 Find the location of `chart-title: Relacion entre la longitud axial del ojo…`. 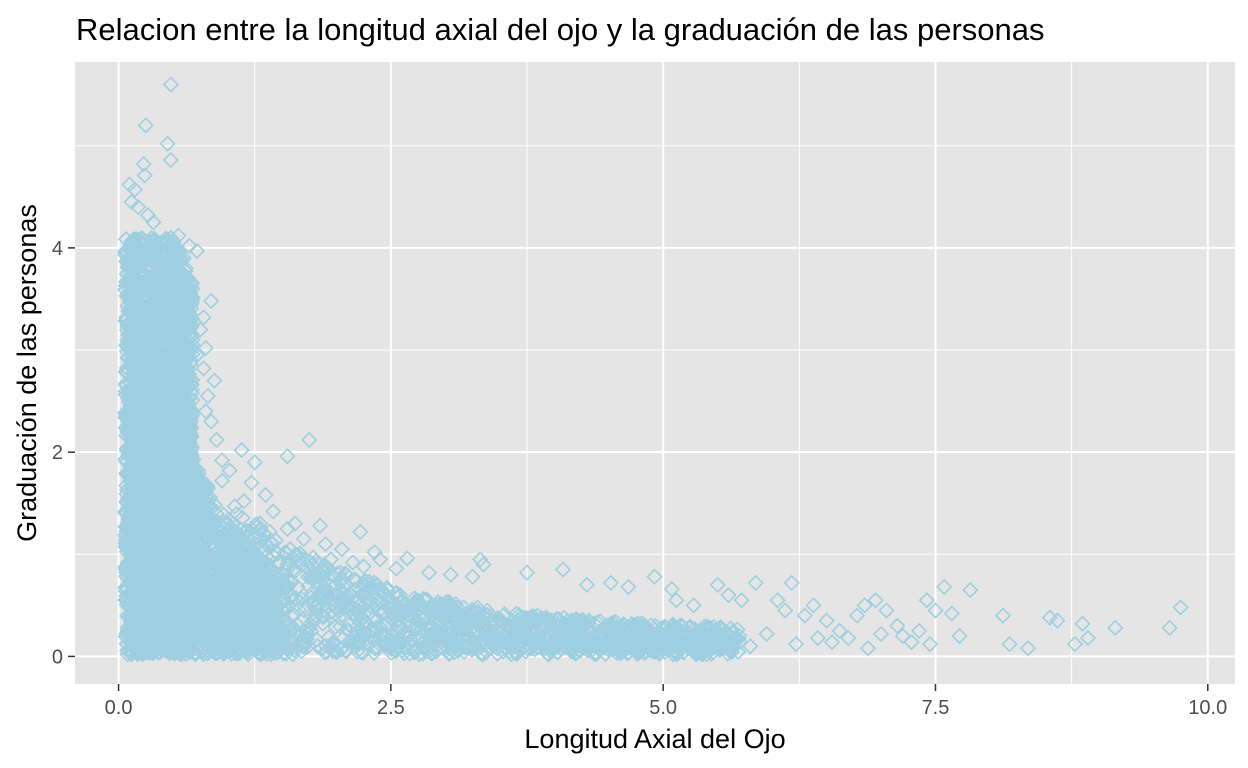

chart-title: Relacion entre la longitud axial del ojo… is located at coordinates (560, 29).